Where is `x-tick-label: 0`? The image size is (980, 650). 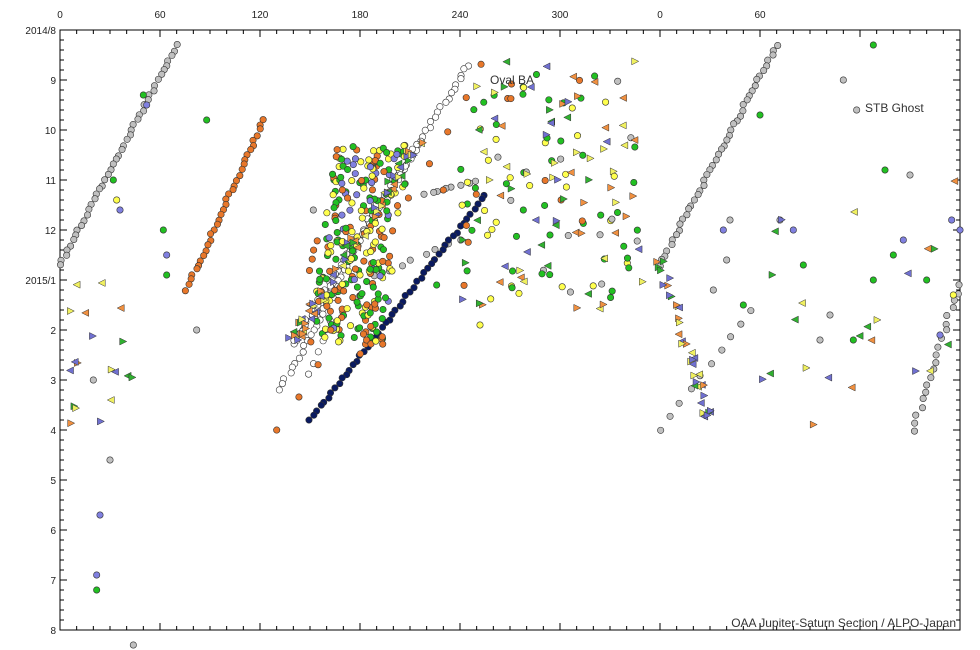
x-tick-label: 0 is located at coordinates (60, 15).